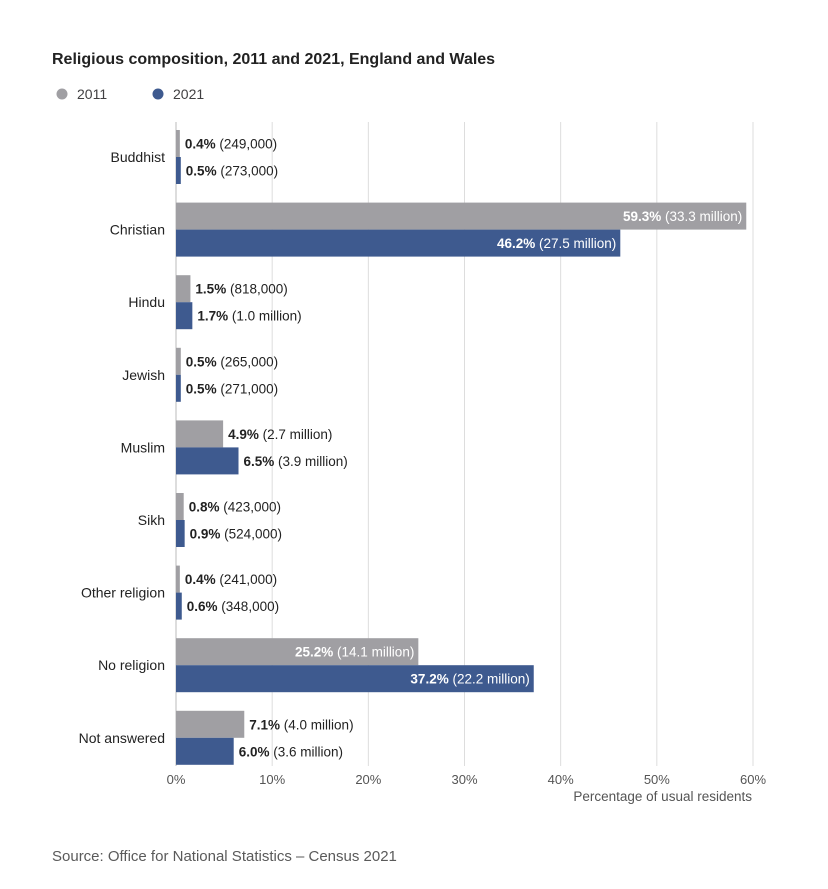  I want to click on x-tick-label: 20%, so click(368, 779).